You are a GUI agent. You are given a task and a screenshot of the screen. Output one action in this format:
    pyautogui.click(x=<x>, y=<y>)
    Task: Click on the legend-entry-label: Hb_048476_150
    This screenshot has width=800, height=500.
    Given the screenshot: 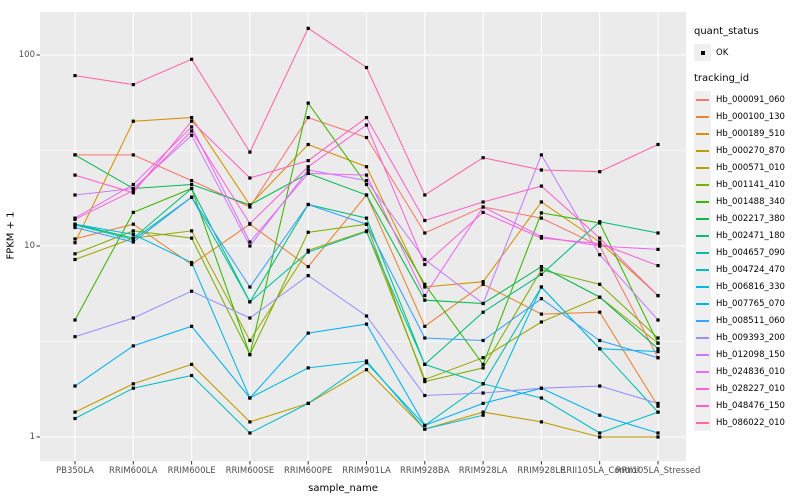 What is the action you would take?
    pyautogui.click(x=750, y=405)
    